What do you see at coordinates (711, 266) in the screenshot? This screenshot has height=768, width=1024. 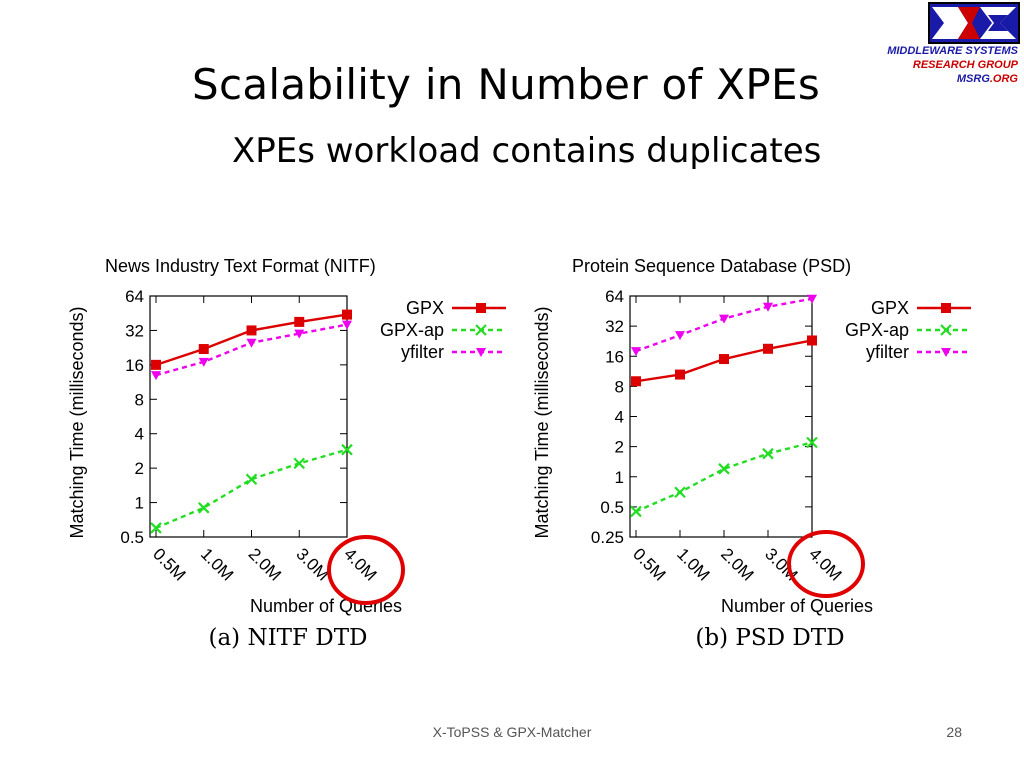 I see `chart-title: Protein Sequence Database (PSD)` at bounding box center [711, 266].